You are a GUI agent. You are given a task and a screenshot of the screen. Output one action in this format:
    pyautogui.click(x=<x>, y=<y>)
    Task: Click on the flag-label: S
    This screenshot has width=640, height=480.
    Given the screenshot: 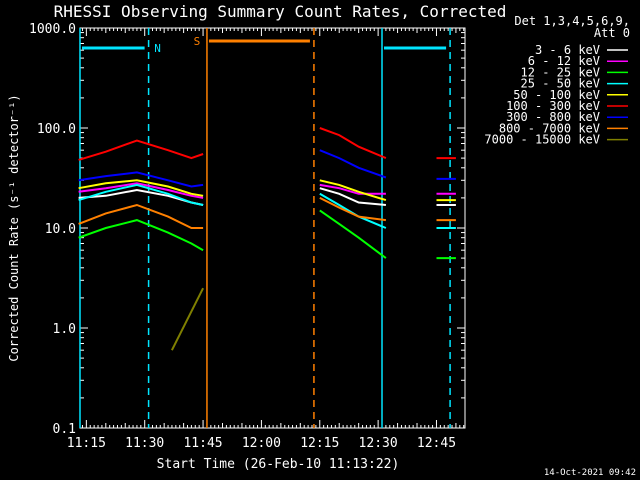 What is the action you would take?
    pyautogui.click(x=197, y=41)
    